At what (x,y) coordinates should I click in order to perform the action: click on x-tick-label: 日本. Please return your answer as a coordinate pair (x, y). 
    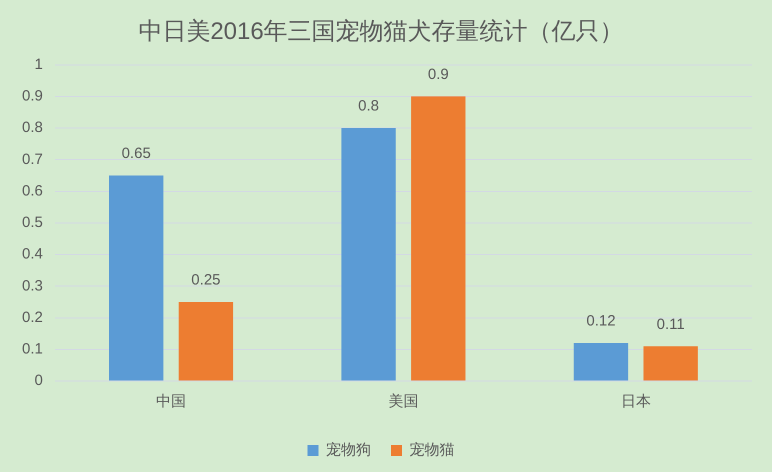
    Looking at the image, I should click on (635, 401).